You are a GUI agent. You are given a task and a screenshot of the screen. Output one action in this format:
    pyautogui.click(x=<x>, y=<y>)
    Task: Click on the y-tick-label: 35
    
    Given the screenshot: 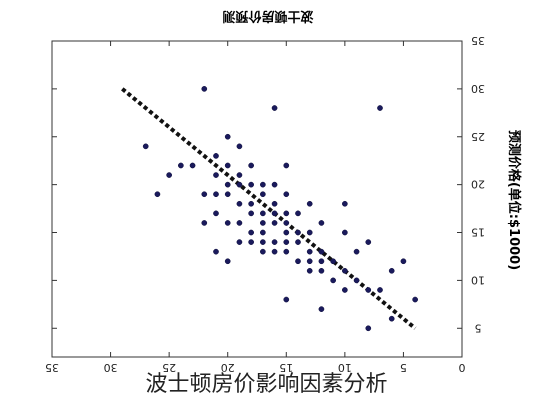 What is the action you would take?
    pyautogui.click(x=478, y=40)
    